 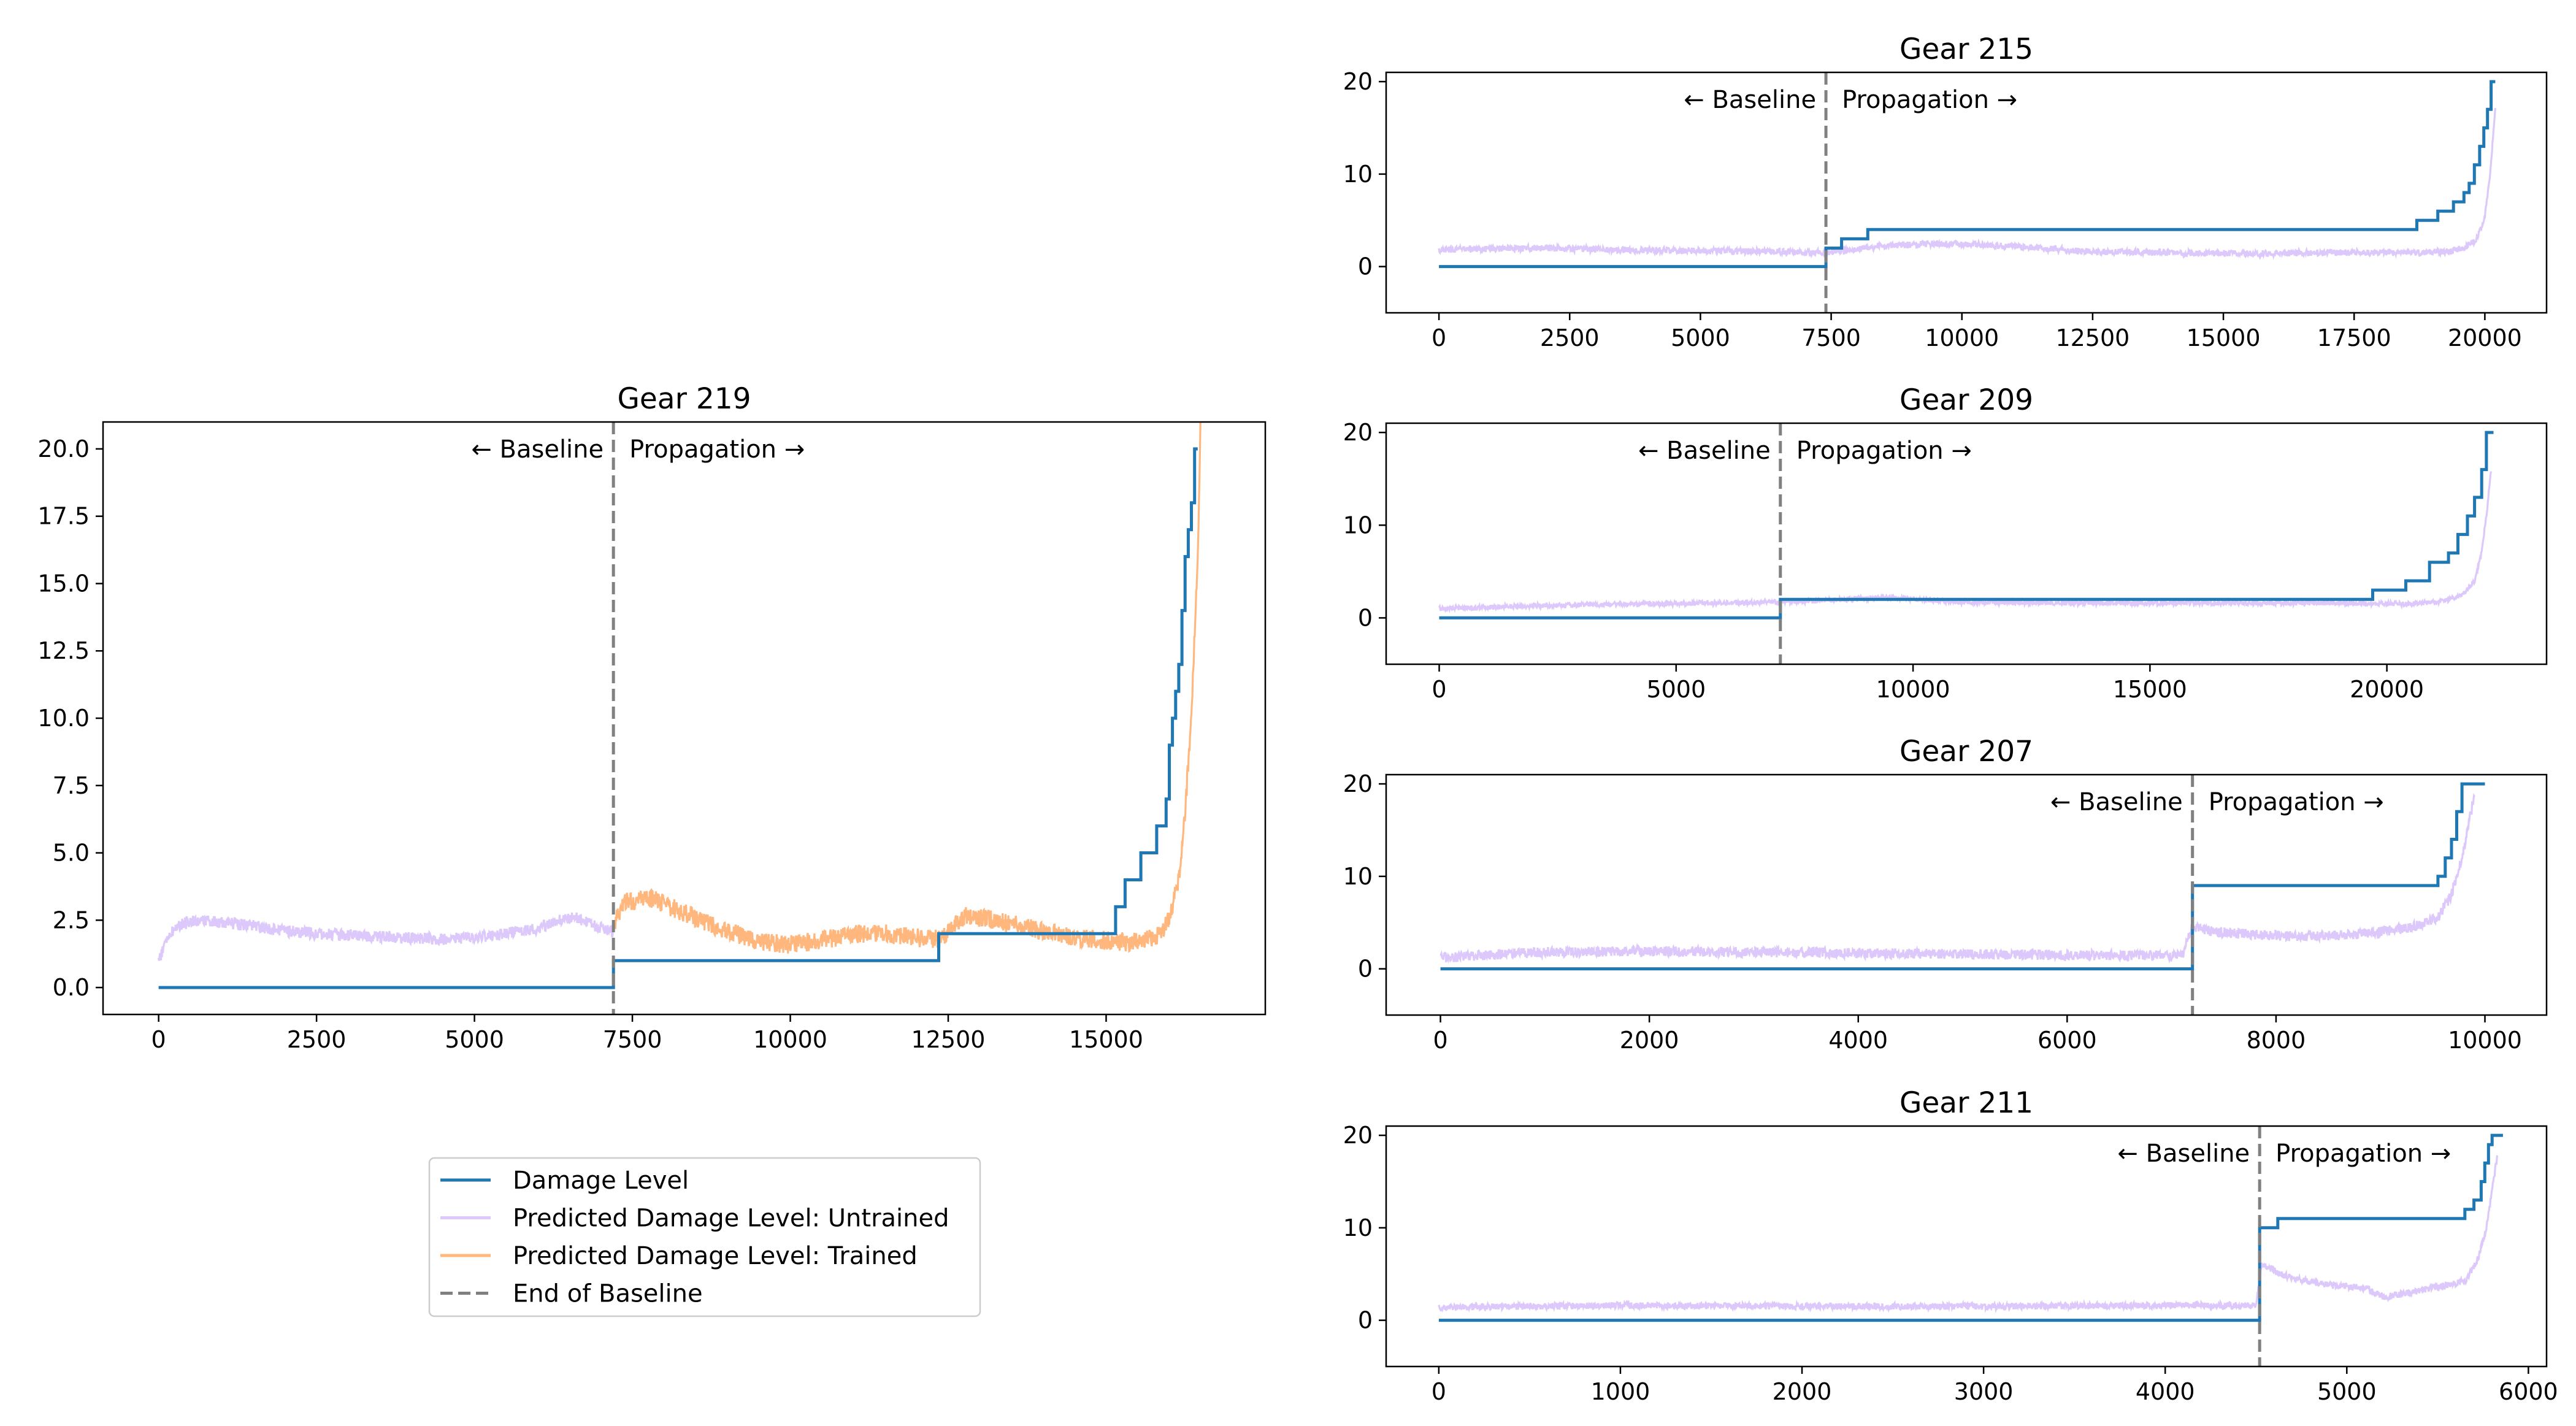 What do you see at coordinates (63, 516) in the screenshot?
I see `y-tick-label: 17.5` at bounding box center [63, 516].